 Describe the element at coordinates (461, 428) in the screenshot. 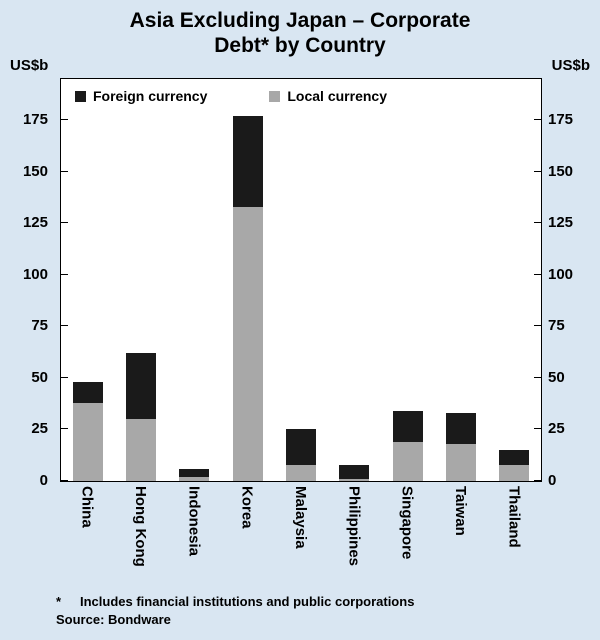

I see `bar-foreign-currency-taiwan` at that location.